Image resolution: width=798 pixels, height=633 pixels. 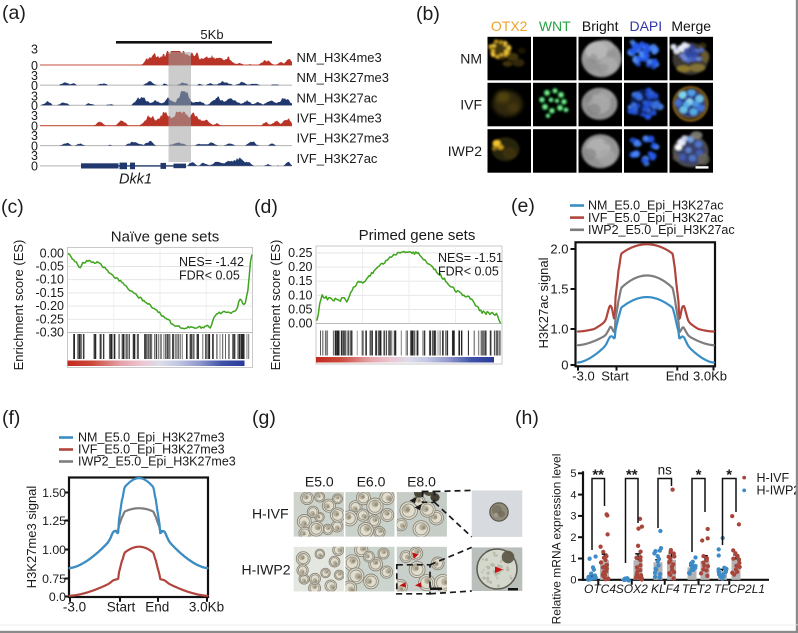 I want to click on svg-text: IVF_E5.0_Epi_H3K27me3, so click(x=151, y=450).